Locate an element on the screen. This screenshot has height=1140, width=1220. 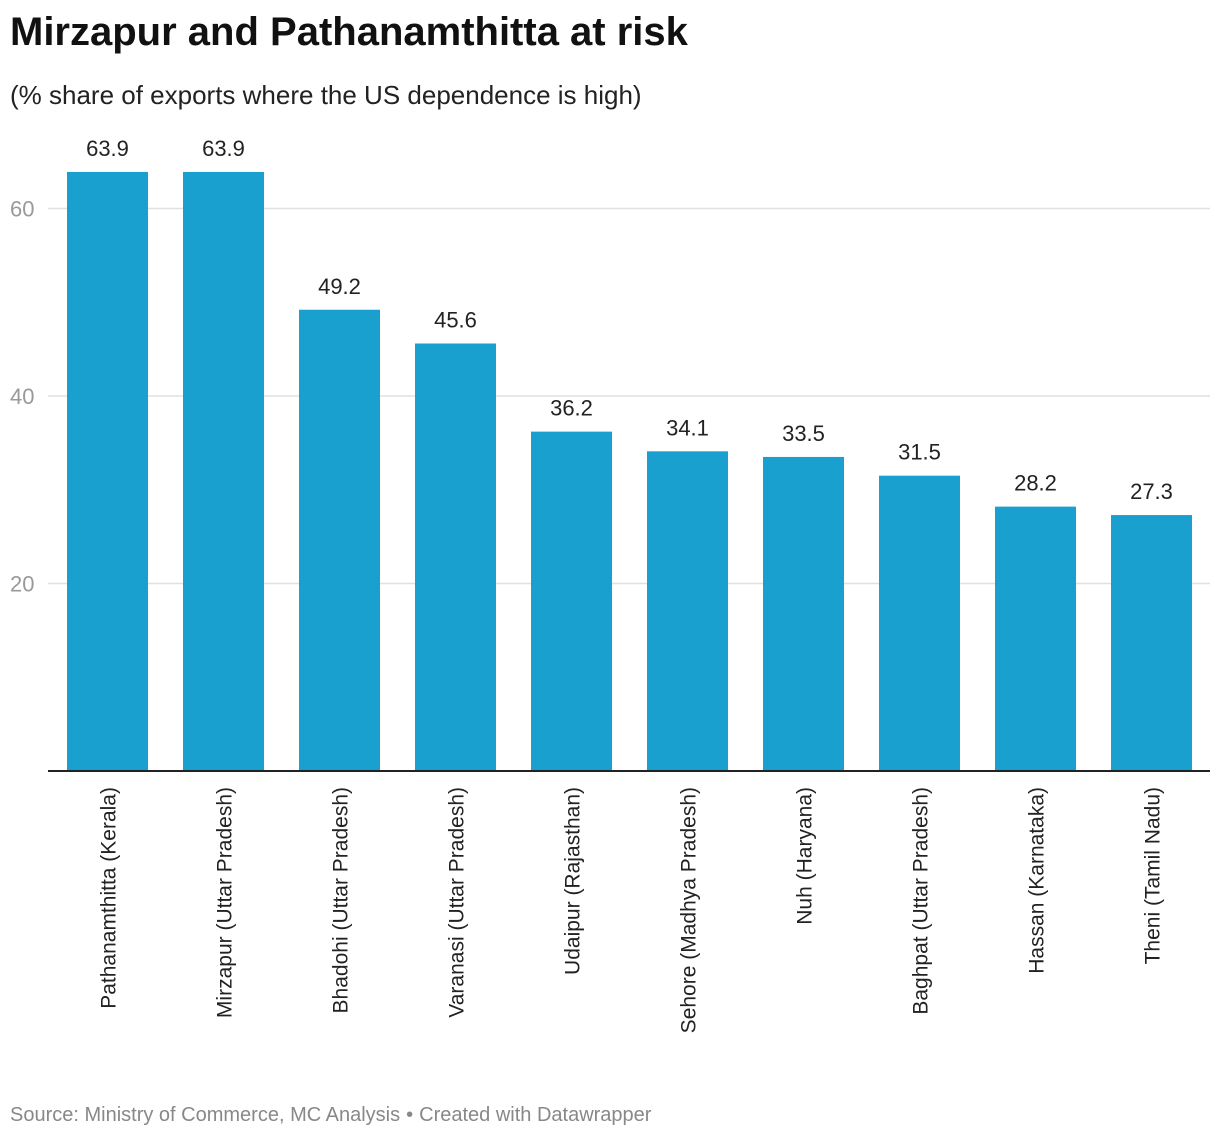
credit-link: Created with Datawrapper is located at coordinates (535, 1115).